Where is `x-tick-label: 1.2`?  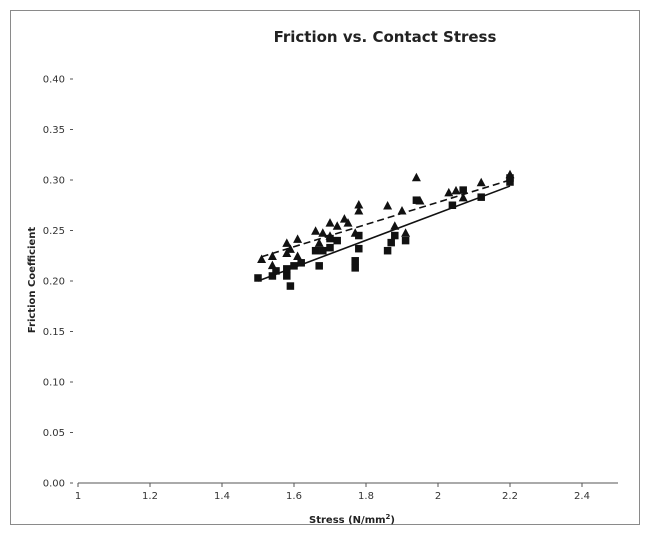
x-tick-label: 1.2 is located at coordinates (150, 496).